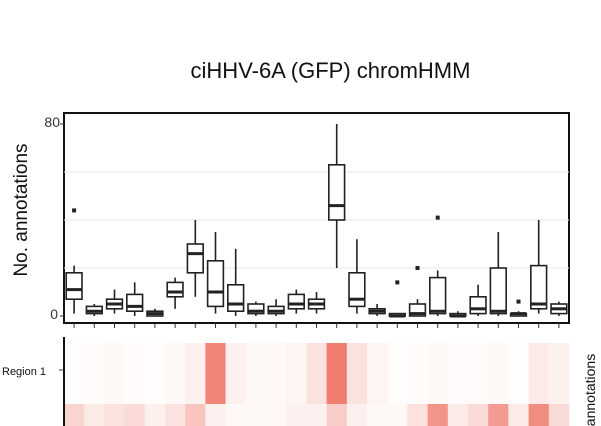 This screenshot has width=601, height=426. What do you see at coordinates (330, 70) in the screenshot?
I see `chart-title: ciHHV-6A (GFP) chromHMM` at bounding box center [330, 70].